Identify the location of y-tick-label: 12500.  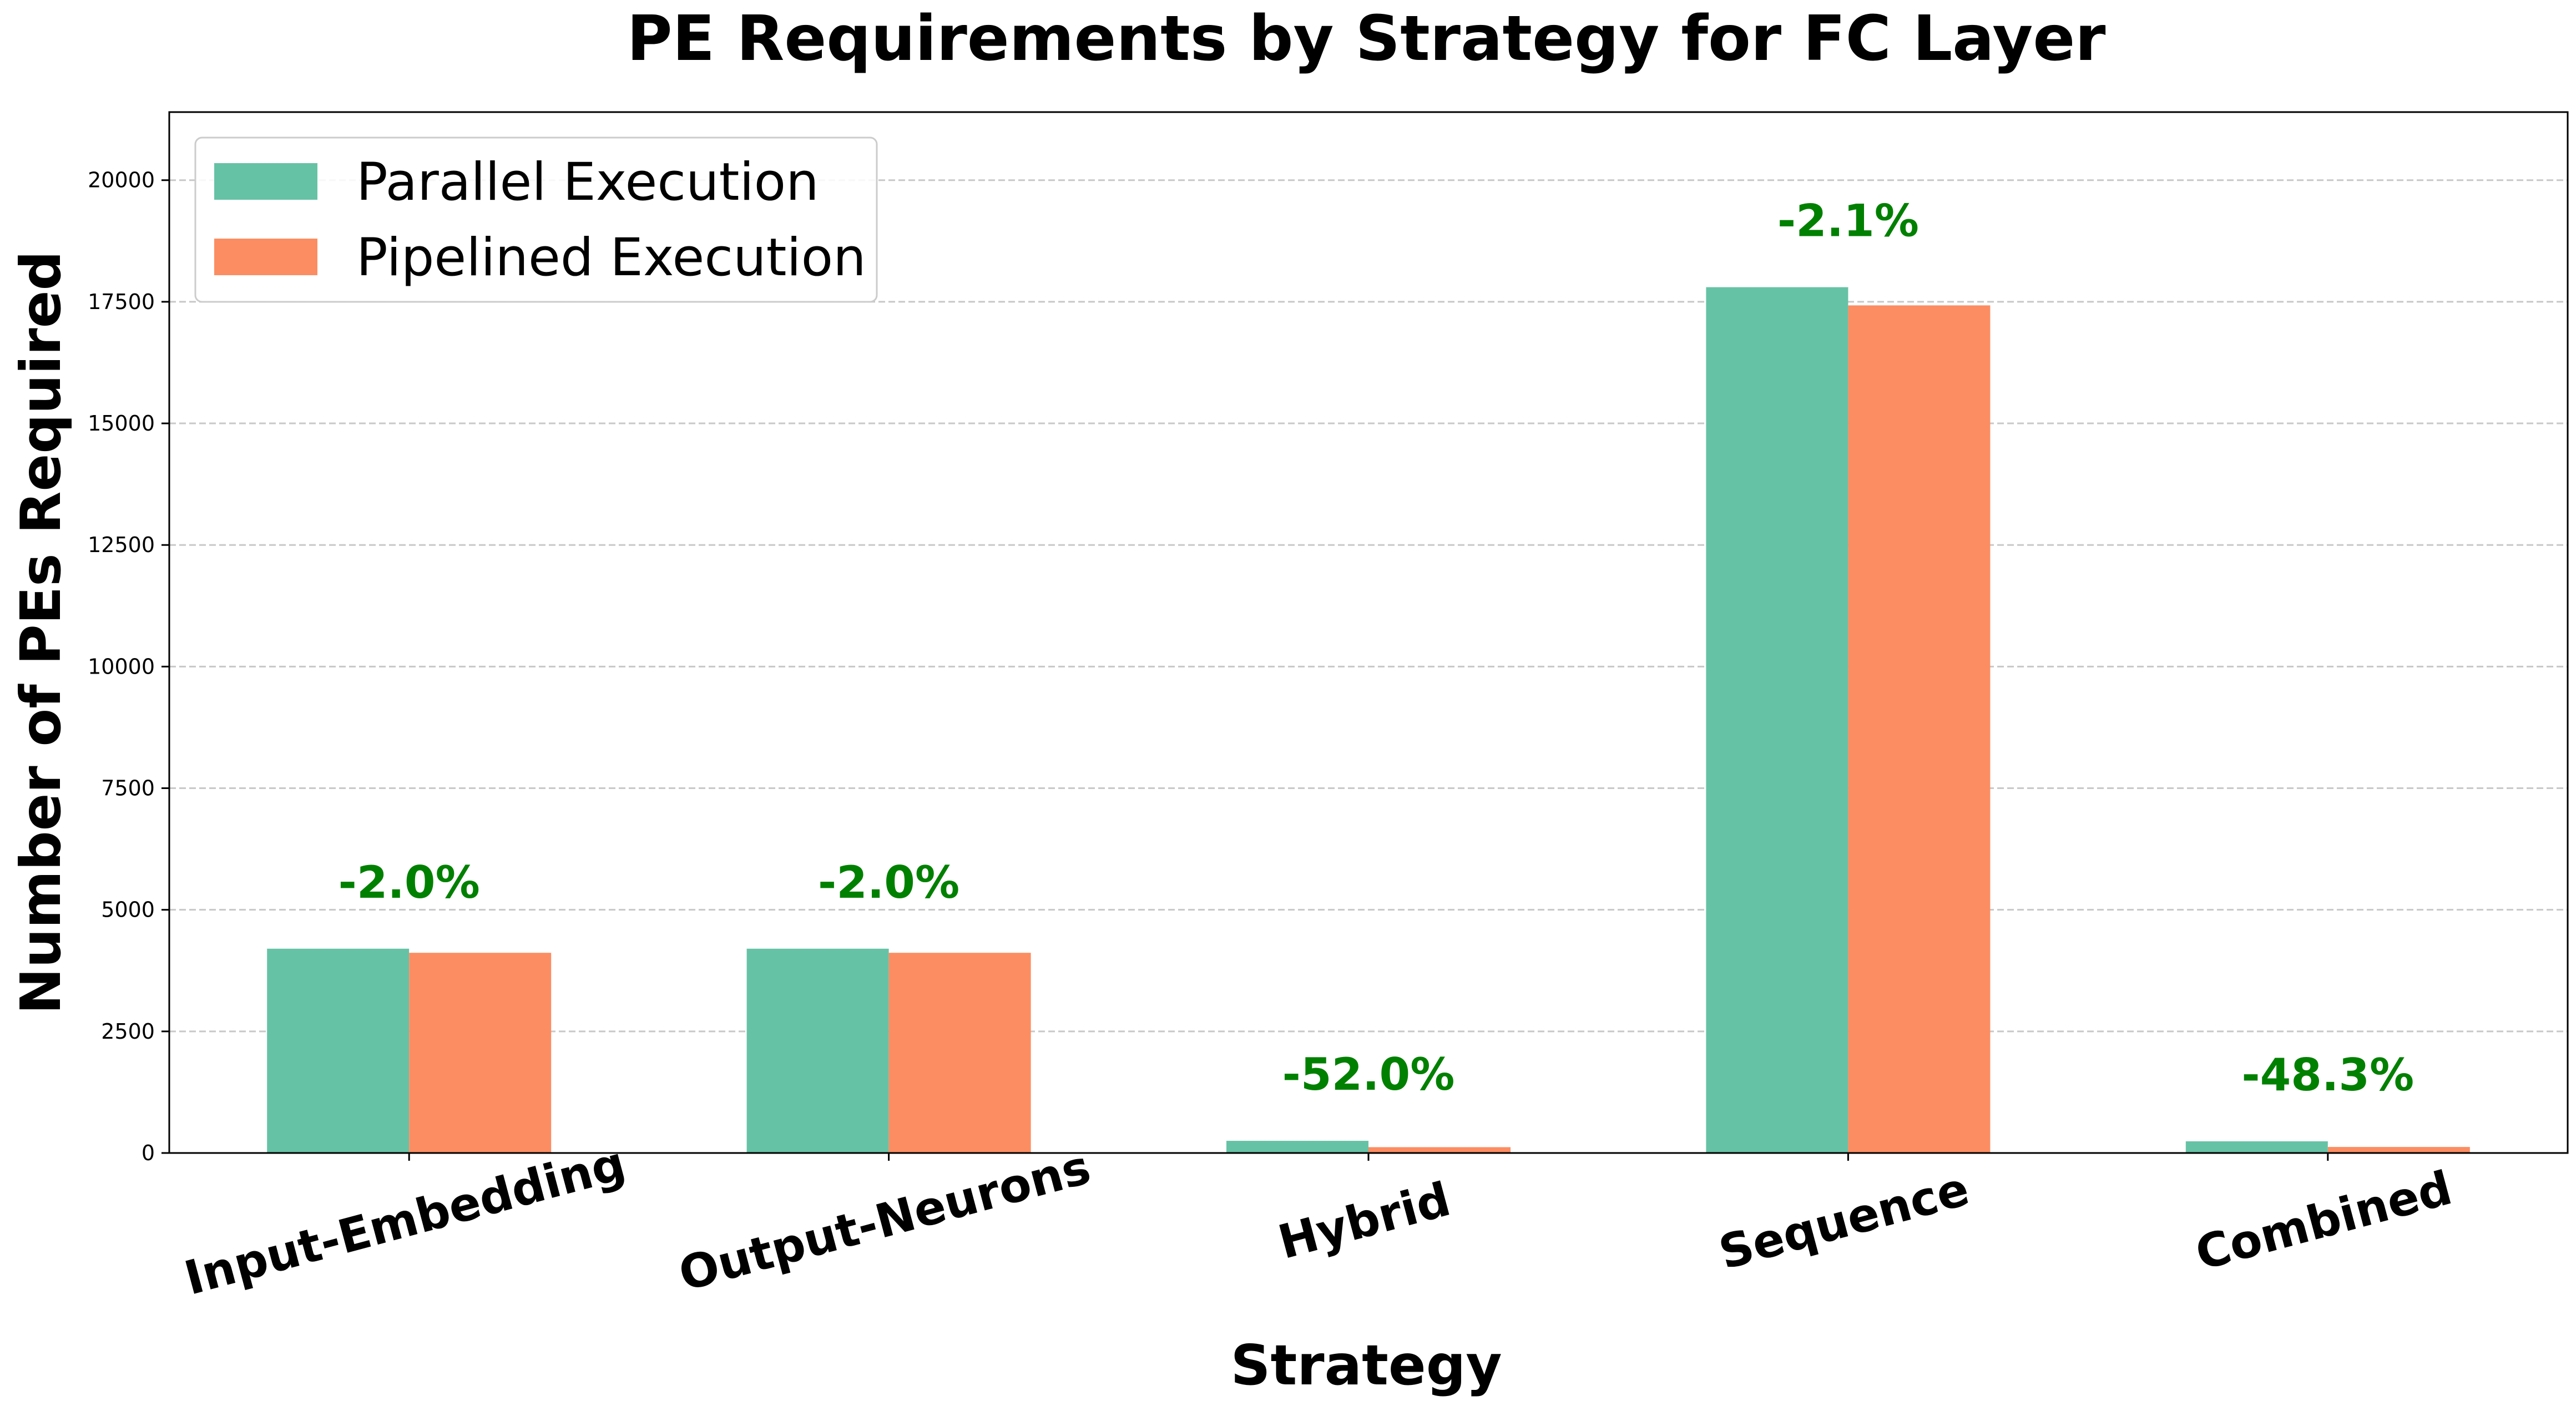
(121, 545).